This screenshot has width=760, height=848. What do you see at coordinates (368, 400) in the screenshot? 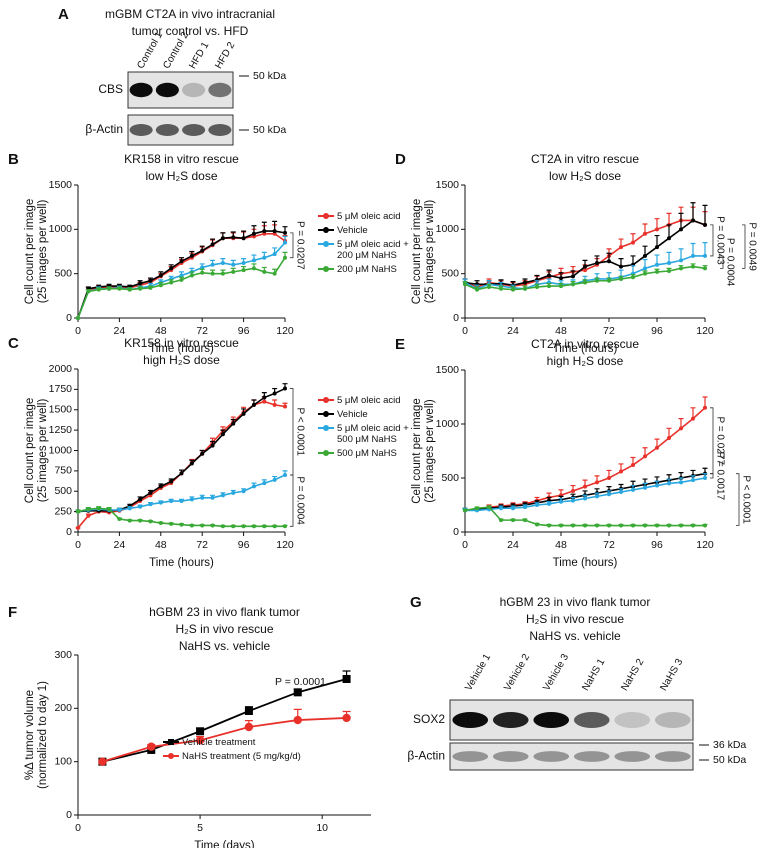
I see `legend-entry: 5 μM oleic acid` at bounding box center [368, 400].